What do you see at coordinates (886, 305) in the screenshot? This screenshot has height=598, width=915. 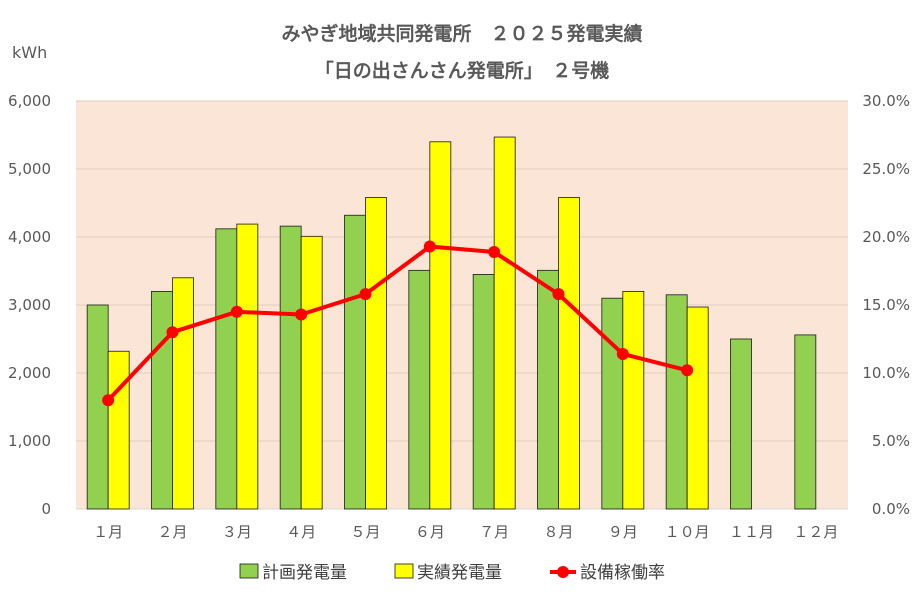 I see `y2-tick-label: 15.0%` at bounding box center [886, 305].